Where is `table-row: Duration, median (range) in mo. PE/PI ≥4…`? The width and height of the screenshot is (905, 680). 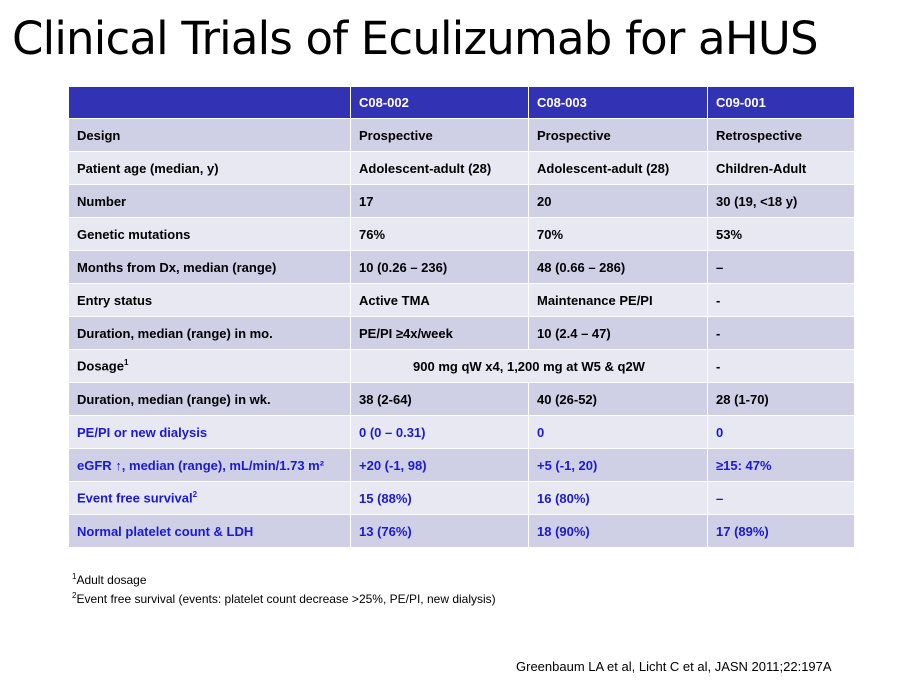 table-row: Duration, median (range) in mo. PE/PI ≥4… is located at coordinates (461, 333).